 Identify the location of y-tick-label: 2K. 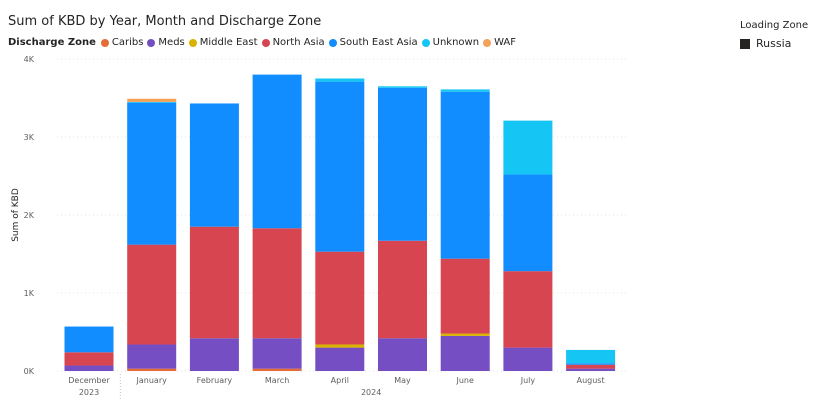
(29, 215).